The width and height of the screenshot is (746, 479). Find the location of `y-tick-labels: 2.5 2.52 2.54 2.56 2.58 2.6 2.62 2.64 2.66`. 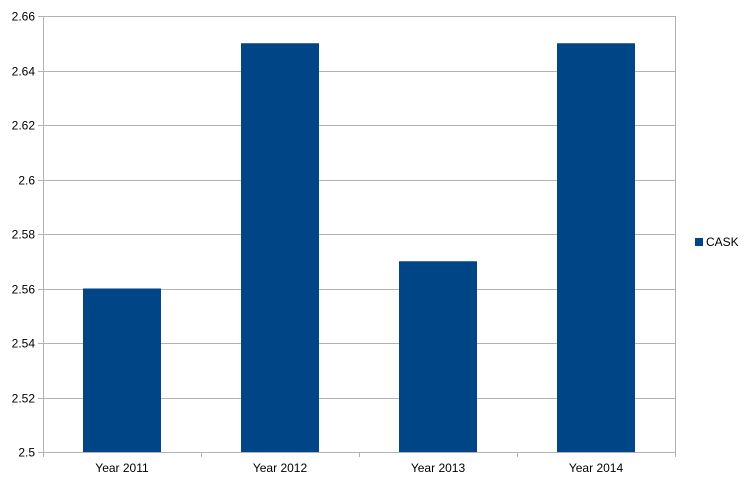

y-tick-labels: 2.5 2.52 2.54 2.56 2.58 2.6 2.62 2.64 2.66 is located at coordinates (24, 235).